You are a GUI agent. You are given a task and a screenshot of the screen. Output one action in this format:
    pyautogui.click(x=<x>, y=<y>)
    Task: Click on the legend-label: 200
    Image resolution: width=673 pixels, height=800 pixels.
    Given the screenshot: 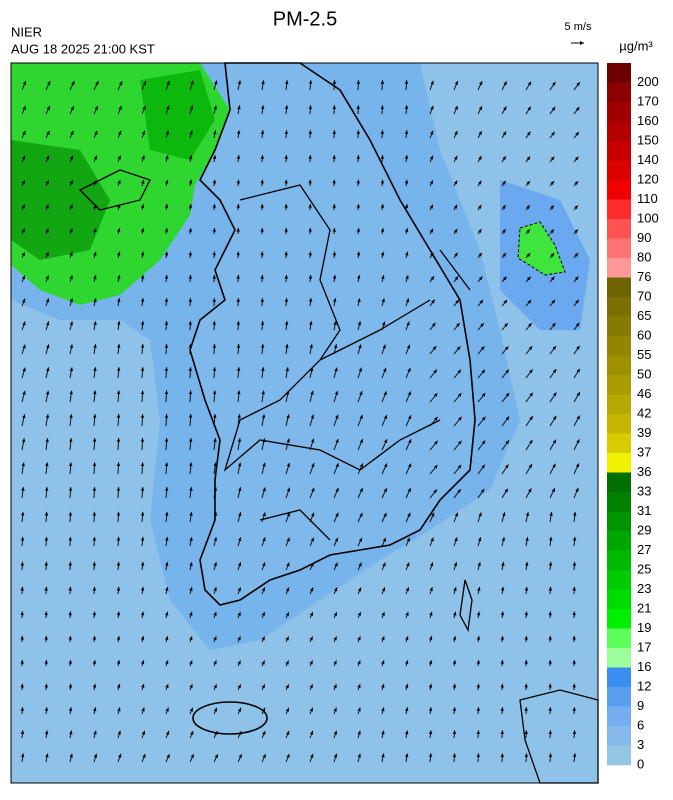 What is the action you would take?
    pyautogui.click(x=648, y=81)
    